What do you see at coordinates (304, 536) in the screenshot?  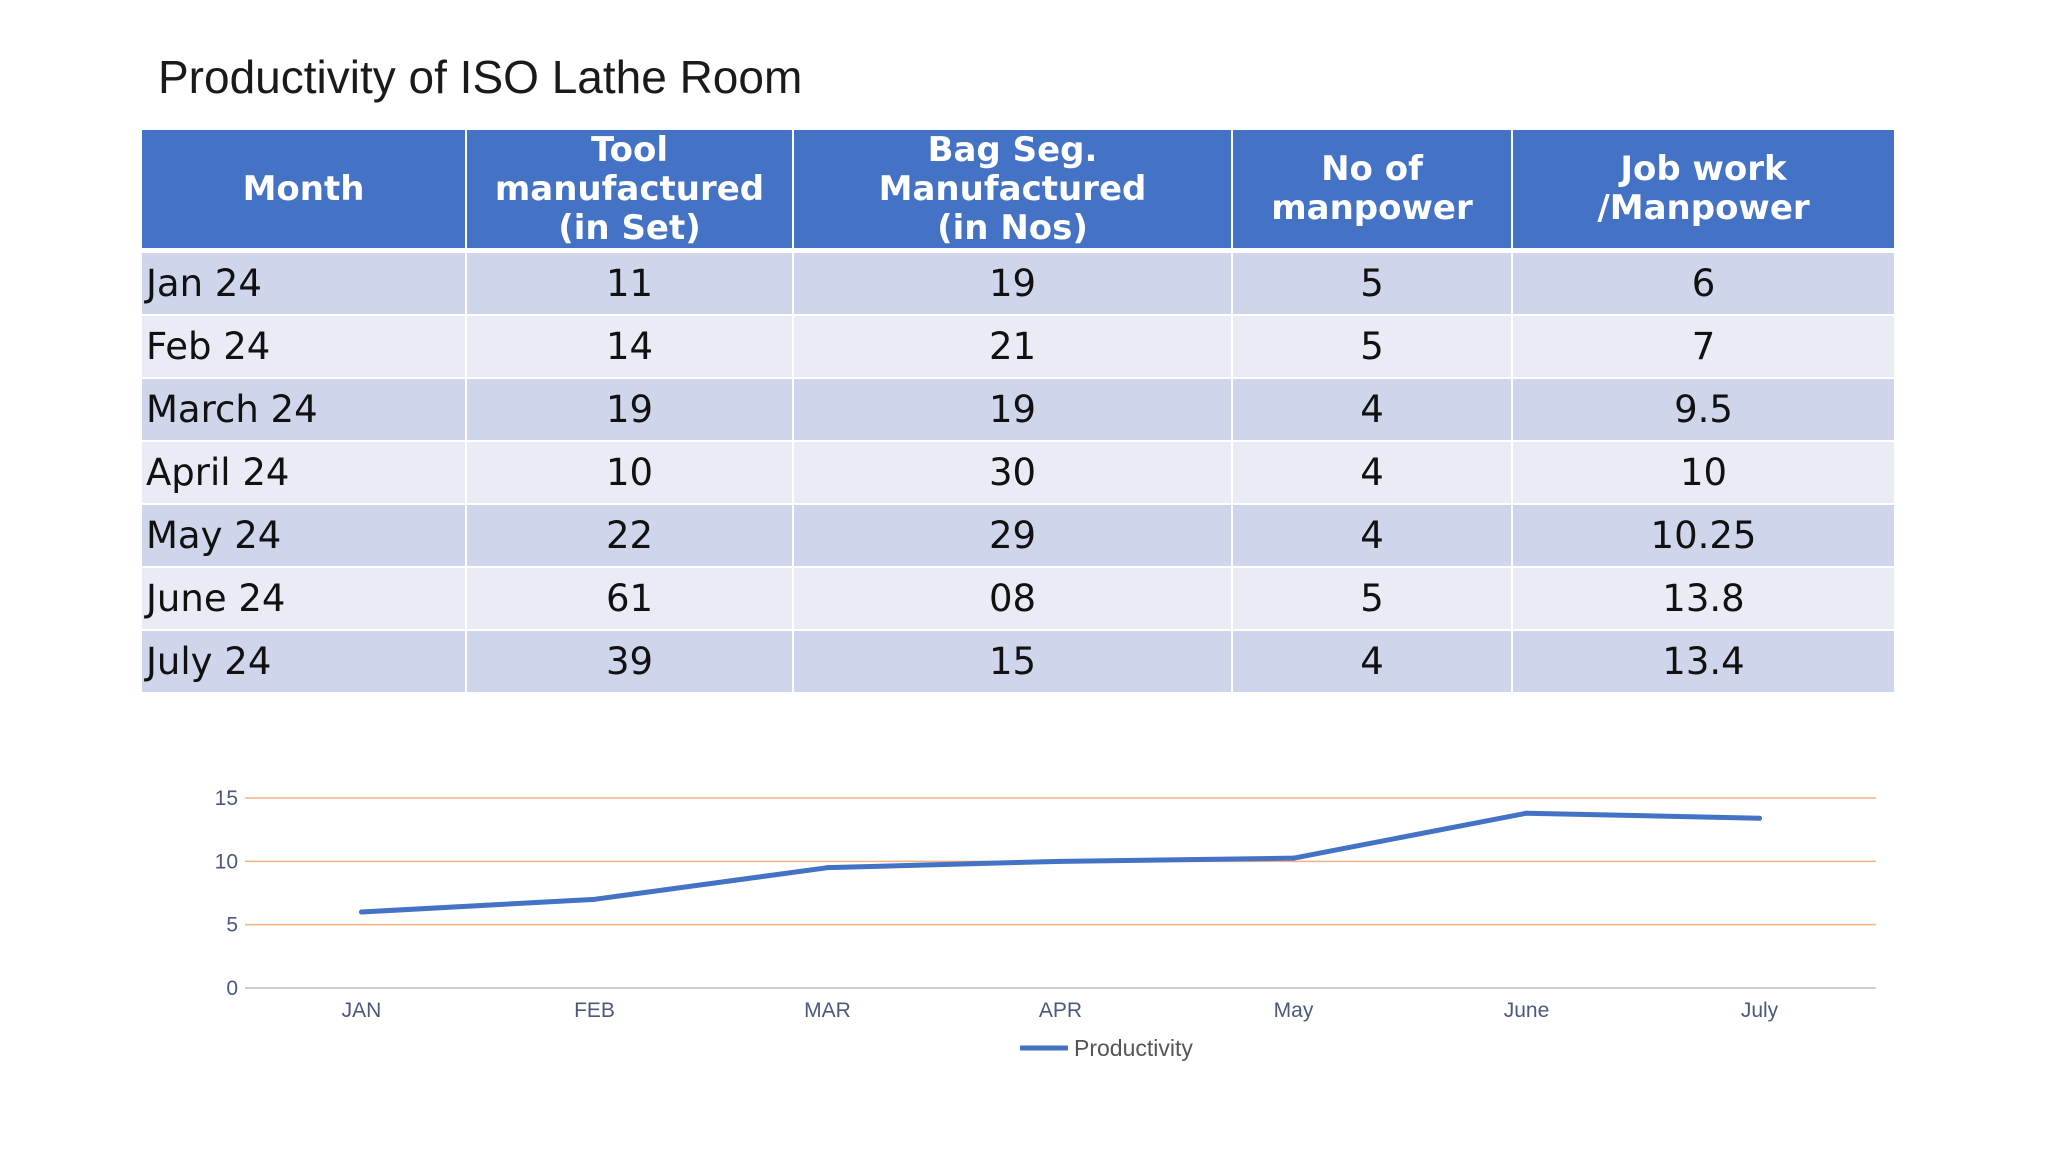 I see `month-cell: May 24` at bounding box center [304, 536].